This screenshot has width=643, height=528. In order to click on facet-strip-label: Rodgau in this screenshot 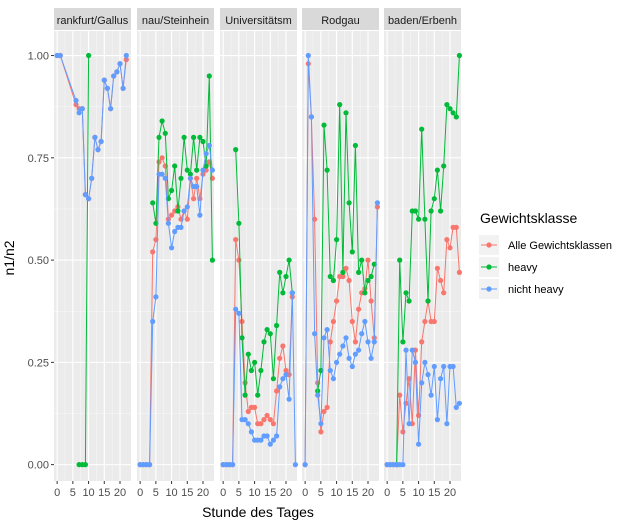, I will do `click(340, 21)`.